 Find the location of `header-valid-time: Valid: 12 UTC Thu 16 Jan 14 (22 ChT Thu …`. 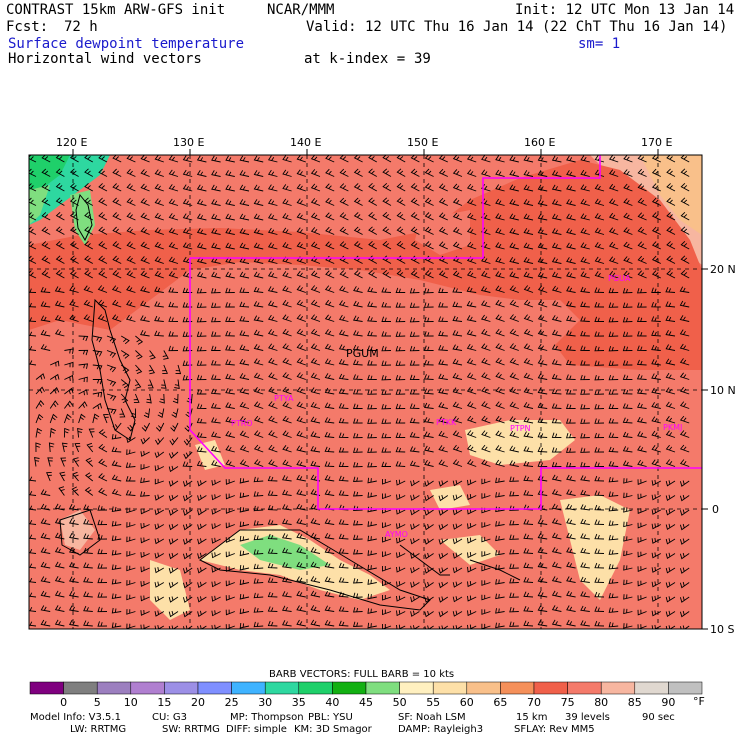

header-valid-time: Valid: 12 UTC Thu 16 Jan 14 (22 ChT Thu … is located at coordinates (517, 27).